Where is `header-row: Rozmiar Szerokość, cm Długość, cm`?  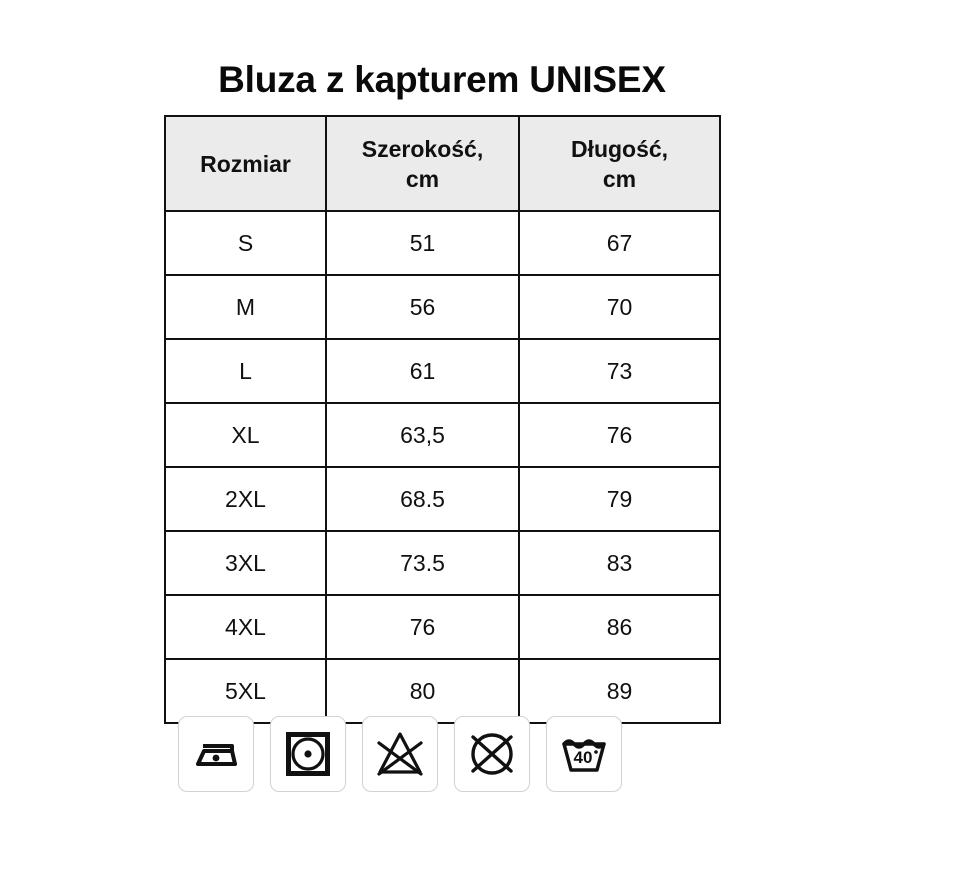 header-row: Rozmiar Szerokość, cm Długość, cm is located at coordinates (442, 163).